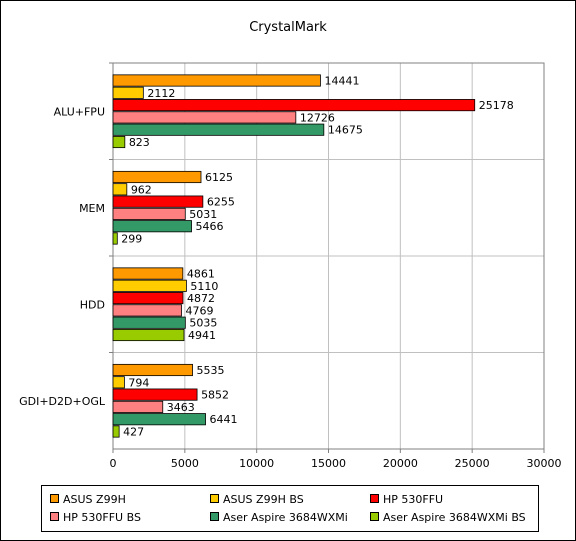  Describe the element at coordinates (102, 517) in the screenshot. I see `legend-label: HP 530FFU BS` at that location.